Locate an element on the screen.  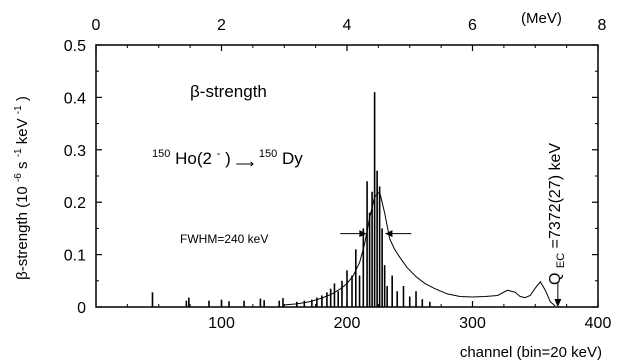
y-tick-label: 0 is located at coordinates (81, 308).